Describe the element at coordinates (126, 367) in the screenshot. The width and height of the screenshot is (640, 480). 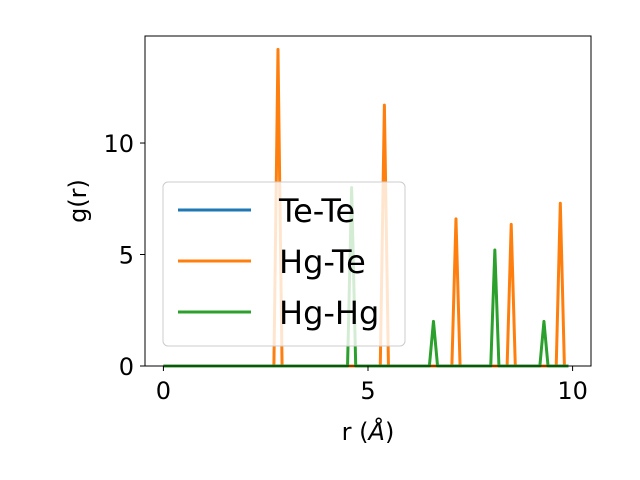
I see `y-tick-label: 0` at that location.